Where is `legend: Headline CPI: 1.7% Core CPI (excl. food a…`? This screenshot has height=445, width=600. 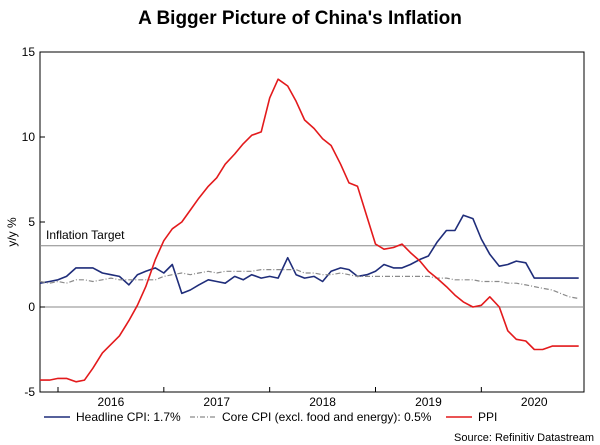 legend: Headline CPI: 1.7% Core CPI (excl. food a… is located at coordinates (270, 417).